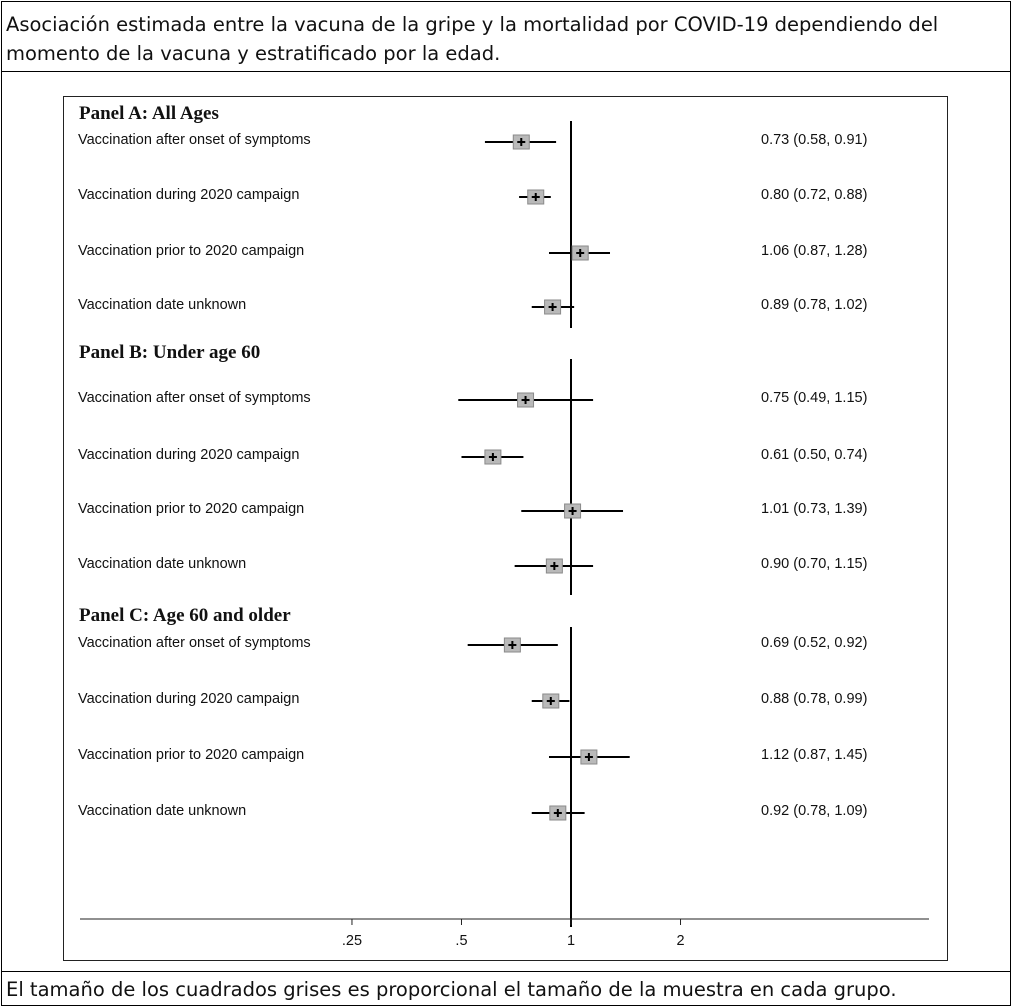  I want to click on row-estimate: 0.80 (0.72, 0.88), so click(814, 195).